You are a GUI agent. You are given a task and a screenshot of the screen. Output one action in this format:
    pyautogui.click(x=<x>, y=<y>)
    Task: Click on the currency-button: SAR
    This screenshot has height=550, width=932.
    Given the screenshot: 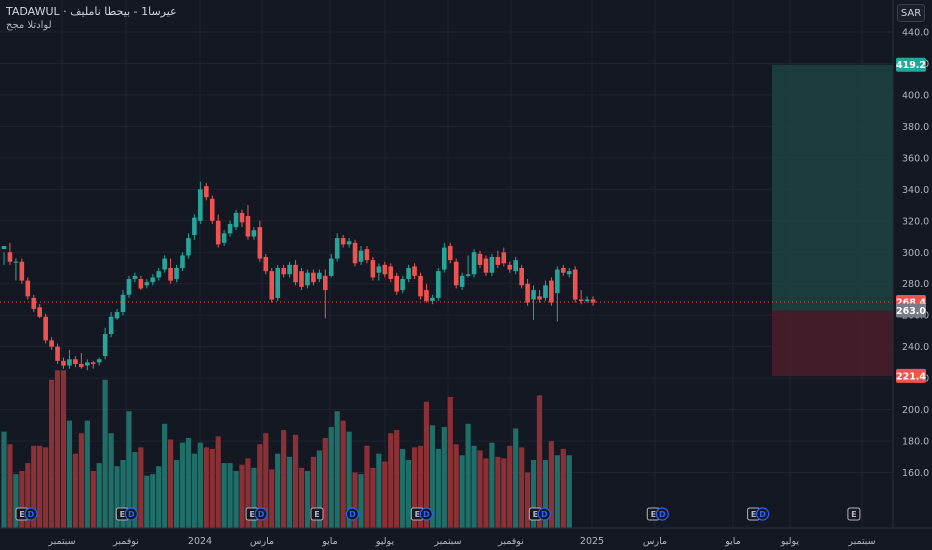 What is the action you would take?
    pyautogui.click(x=911, y=13)
    